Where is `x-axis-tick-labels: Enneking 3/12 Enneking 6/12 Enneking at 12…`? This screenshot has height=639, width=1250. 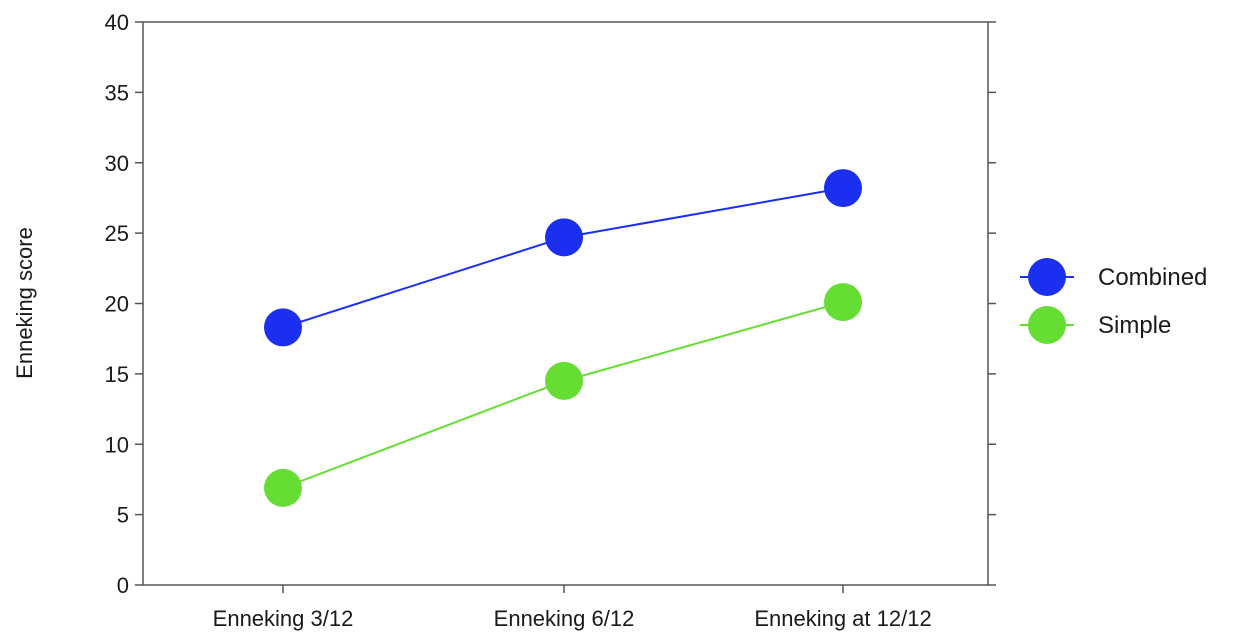 x-axis-tick-labels: Enneking 3/12 Enneking 6/12 Enneking at 12… is located at coordinates (572, 618).